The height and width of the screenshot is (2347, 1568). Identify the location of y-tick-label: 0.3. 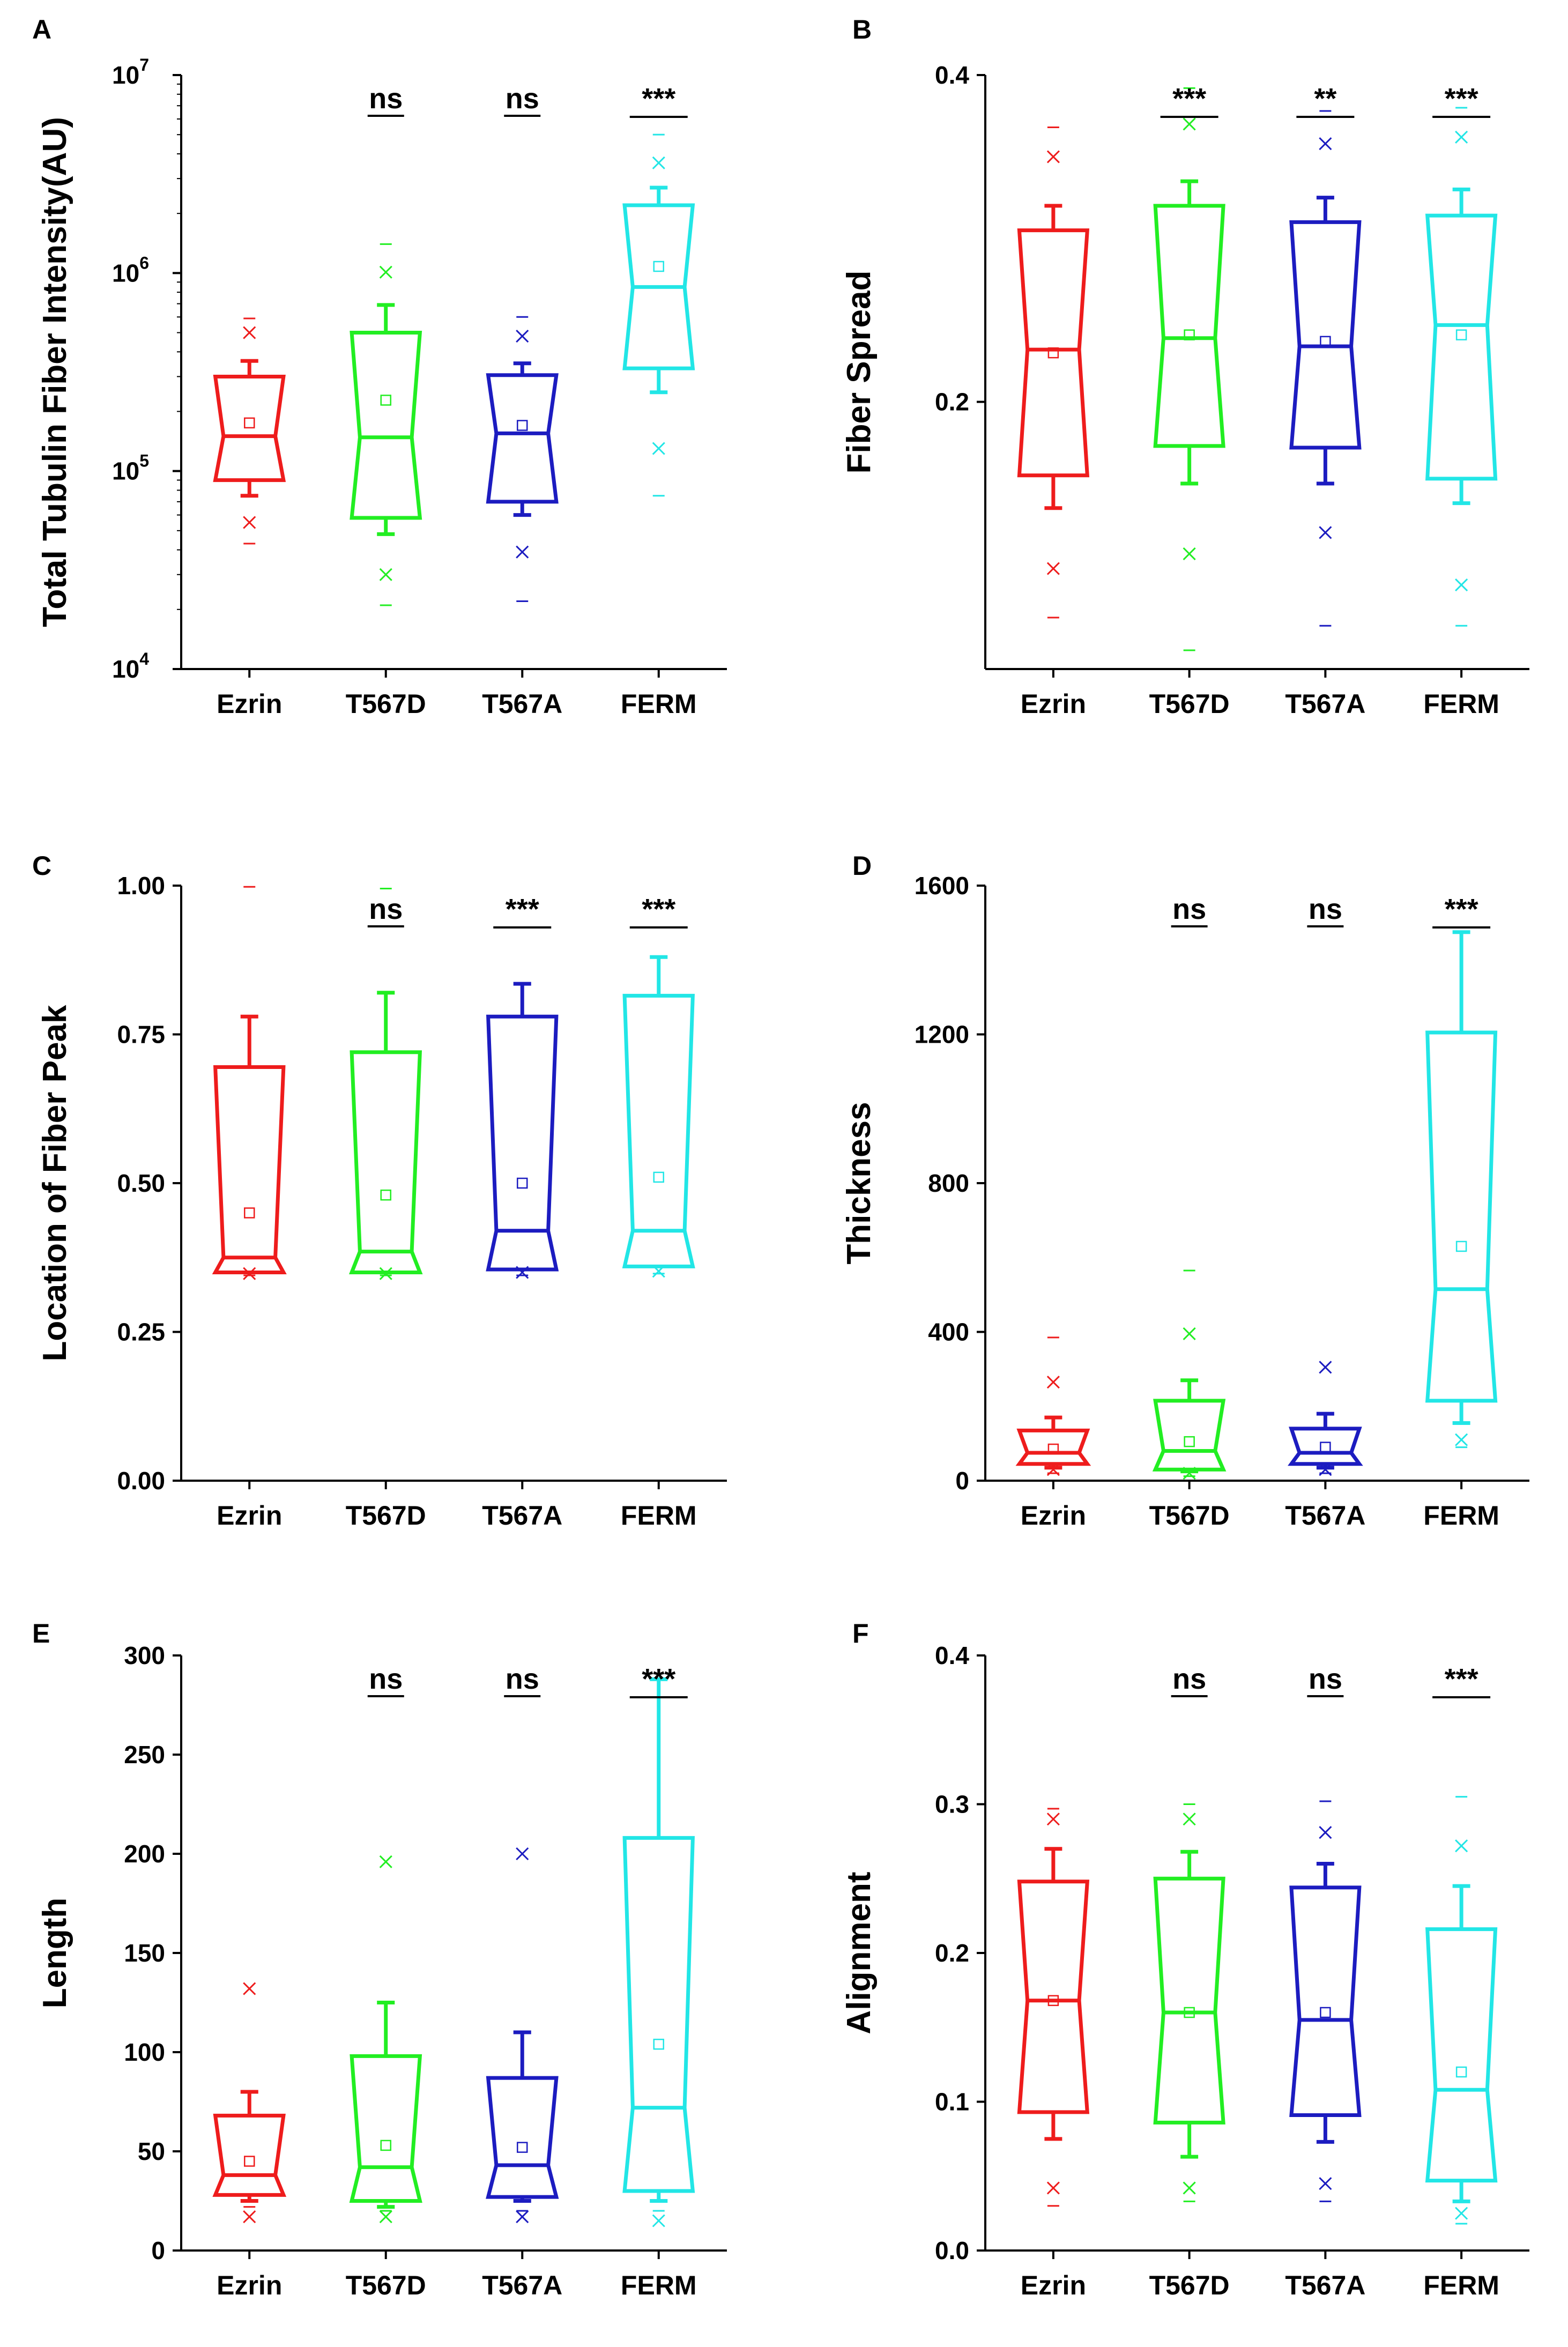
(952, 1804).